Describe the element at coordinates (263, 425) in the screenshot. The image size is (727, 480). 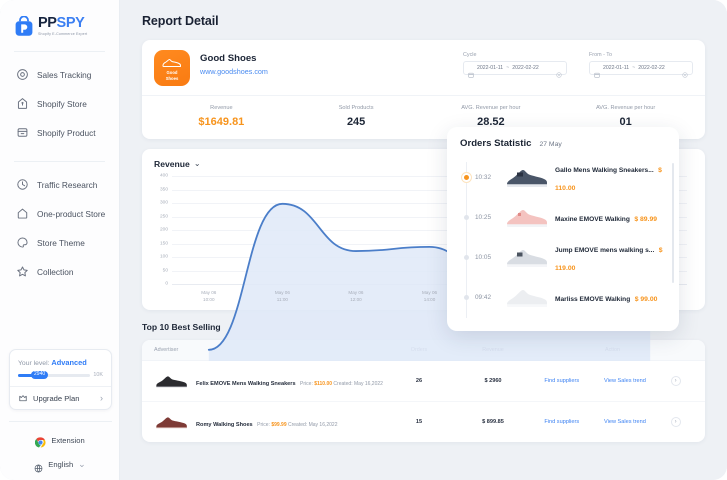
I see `price-label: Price:` at that location.